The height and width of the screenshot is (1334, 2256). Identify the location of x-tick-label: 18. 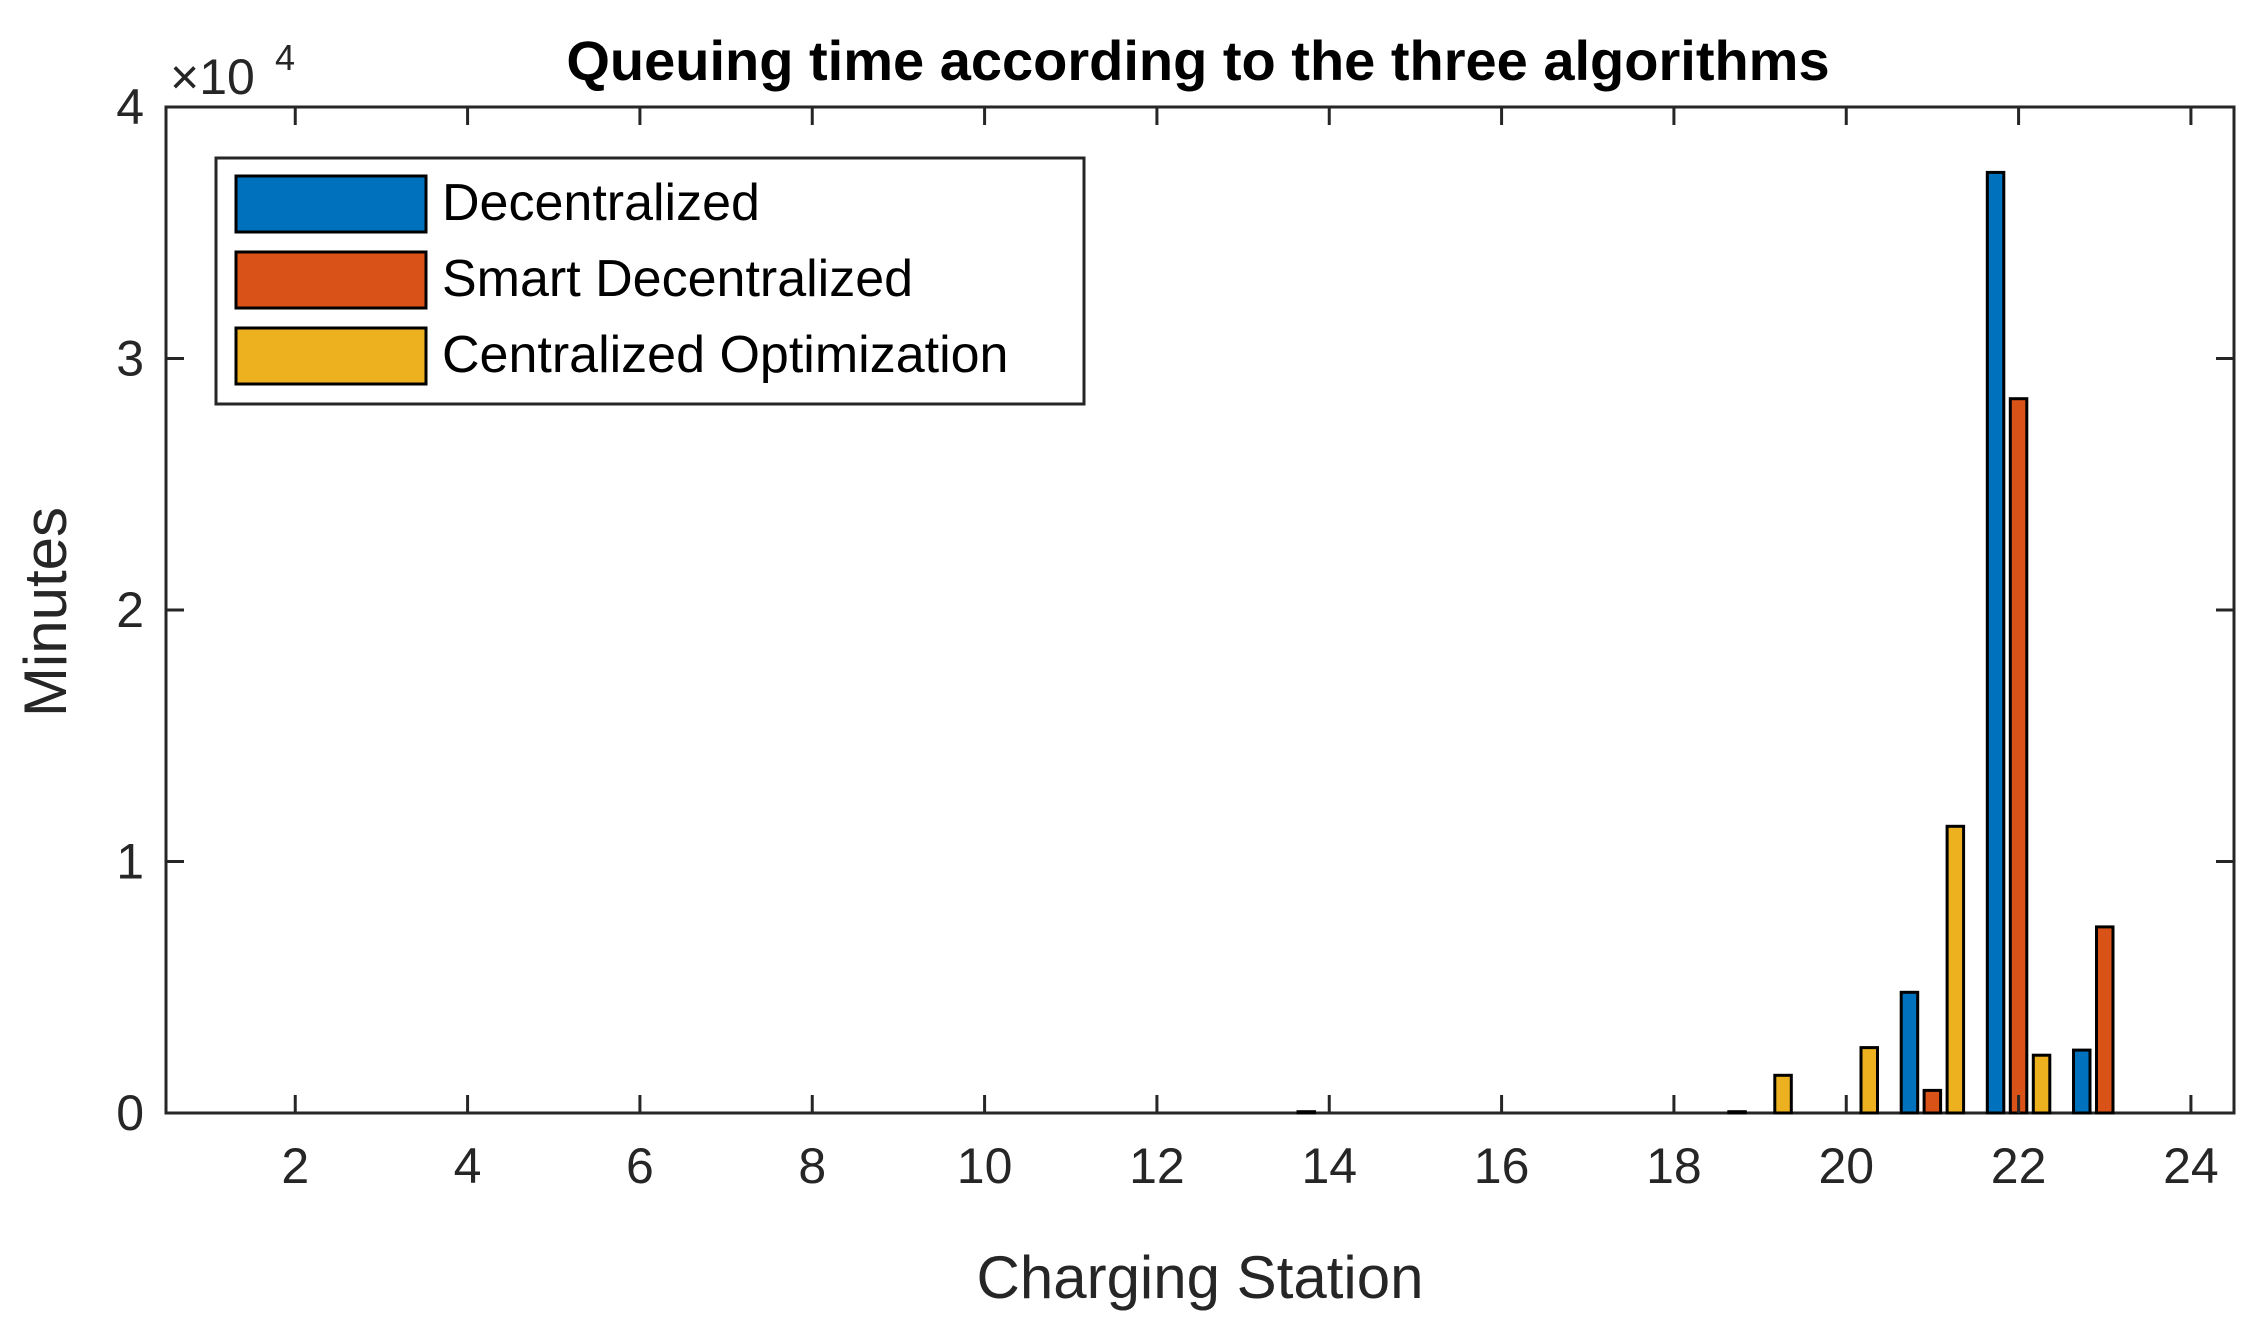
(1674, 1166).